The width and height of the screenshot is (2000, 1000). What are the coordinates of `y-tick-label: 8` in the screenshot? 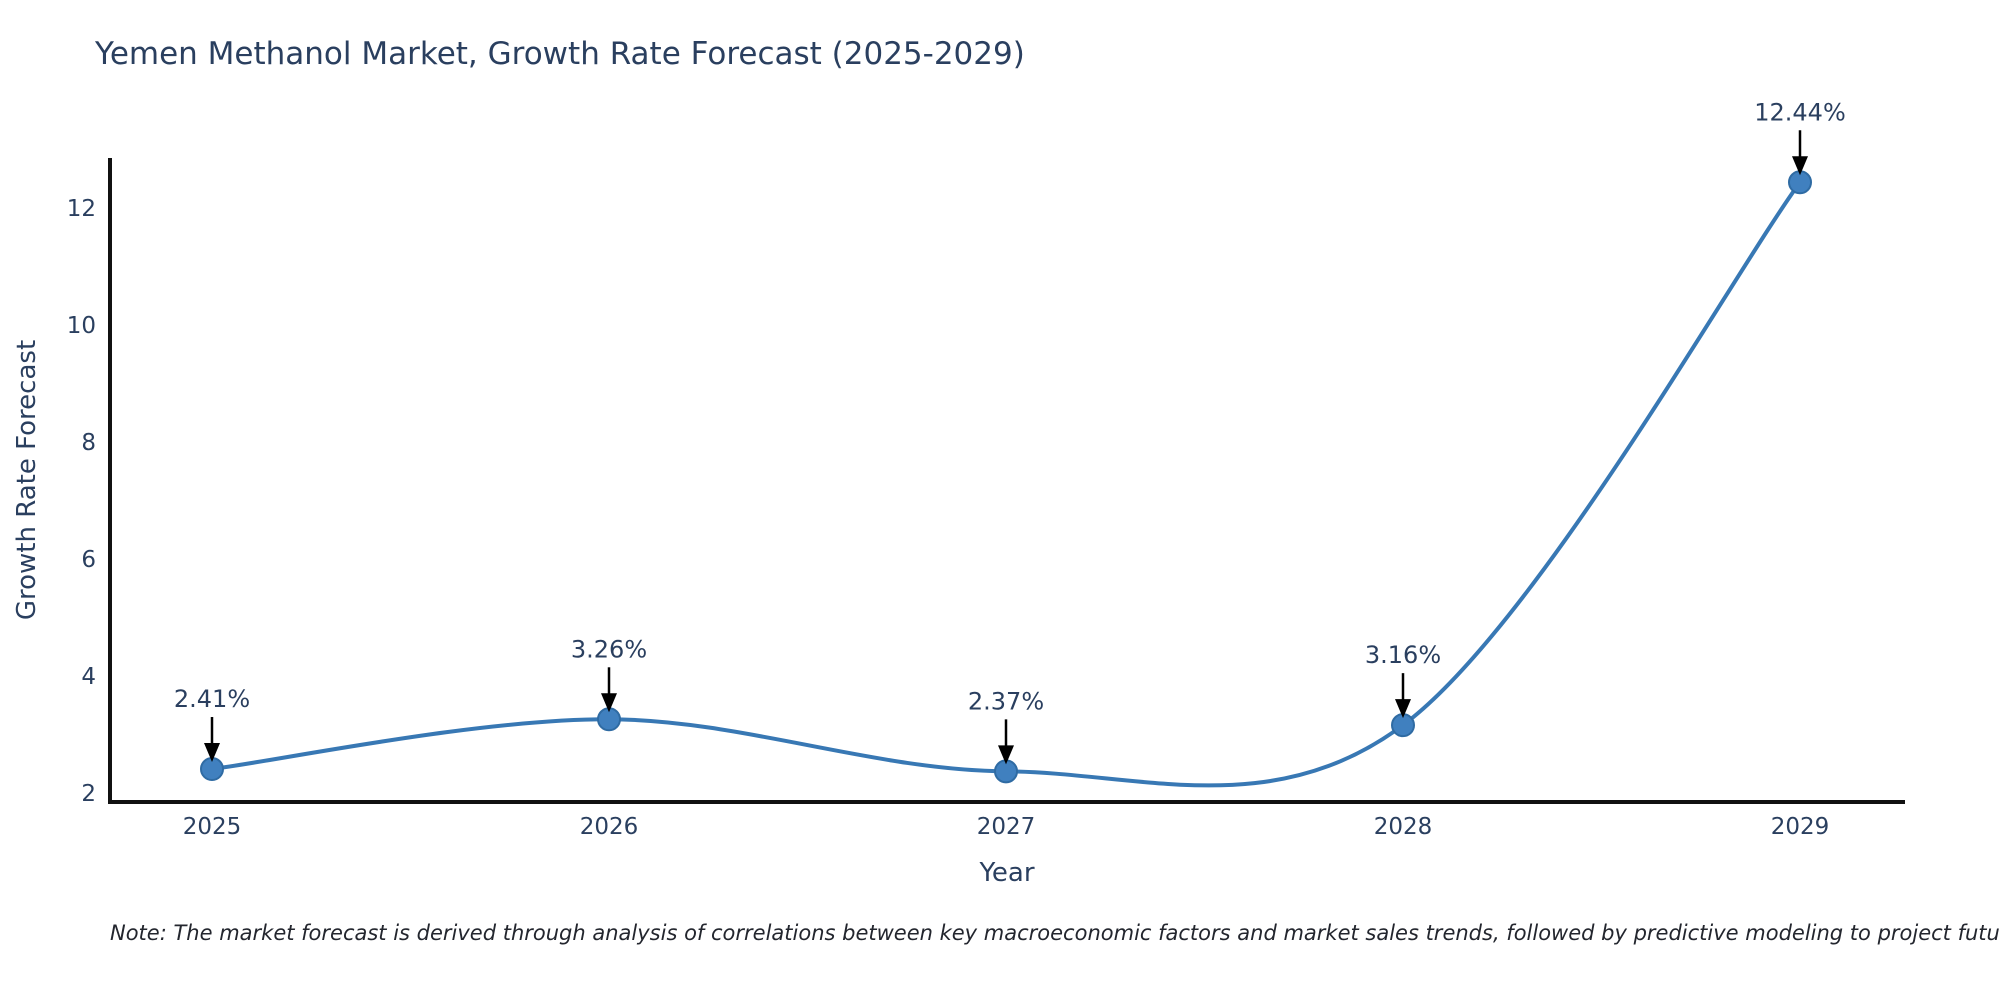 It's located at (88, 443).